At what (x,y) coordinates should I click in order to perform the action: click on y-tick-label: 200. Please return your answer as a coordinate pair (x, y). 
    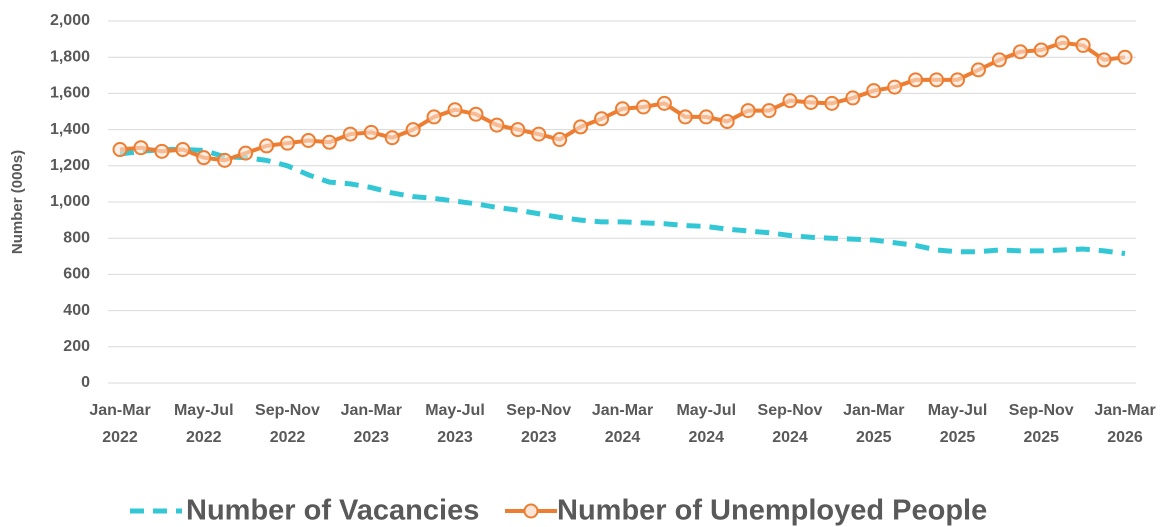
    Looking at the image, I should click on (76, 346).